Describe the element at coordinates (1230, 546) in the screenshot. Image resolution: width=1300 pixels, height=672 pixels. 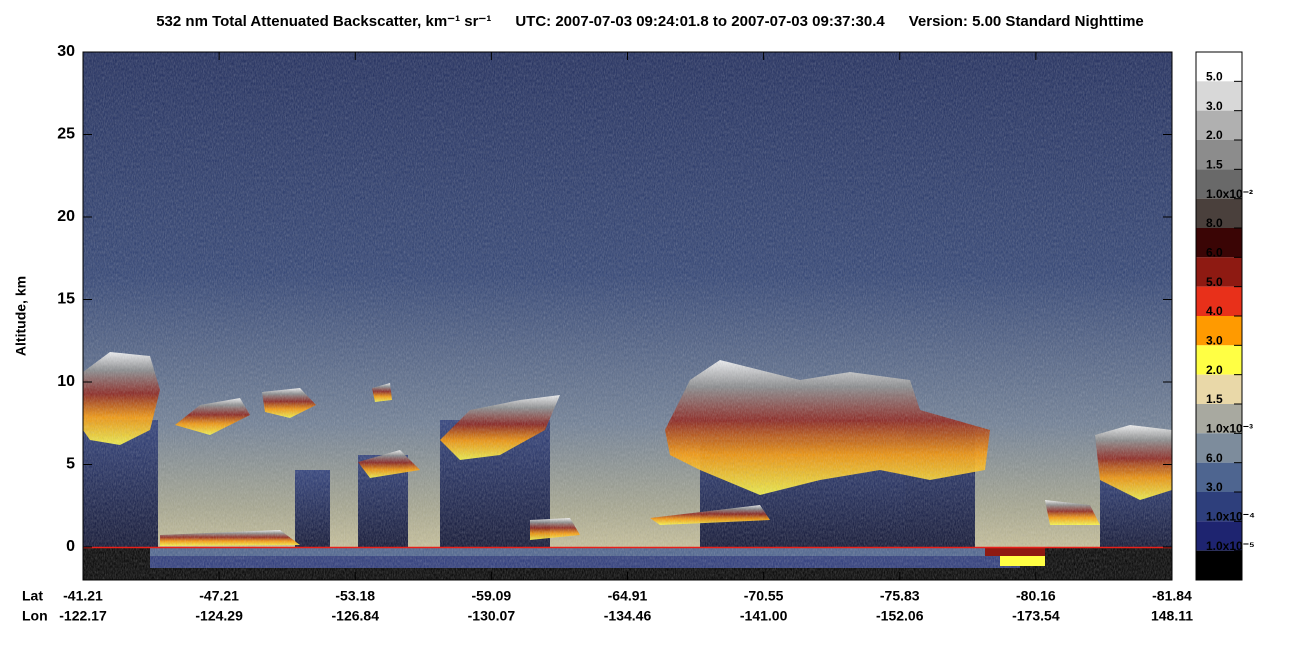
I see `colorbar-label: 1.0x10⁻⁵` at that location.